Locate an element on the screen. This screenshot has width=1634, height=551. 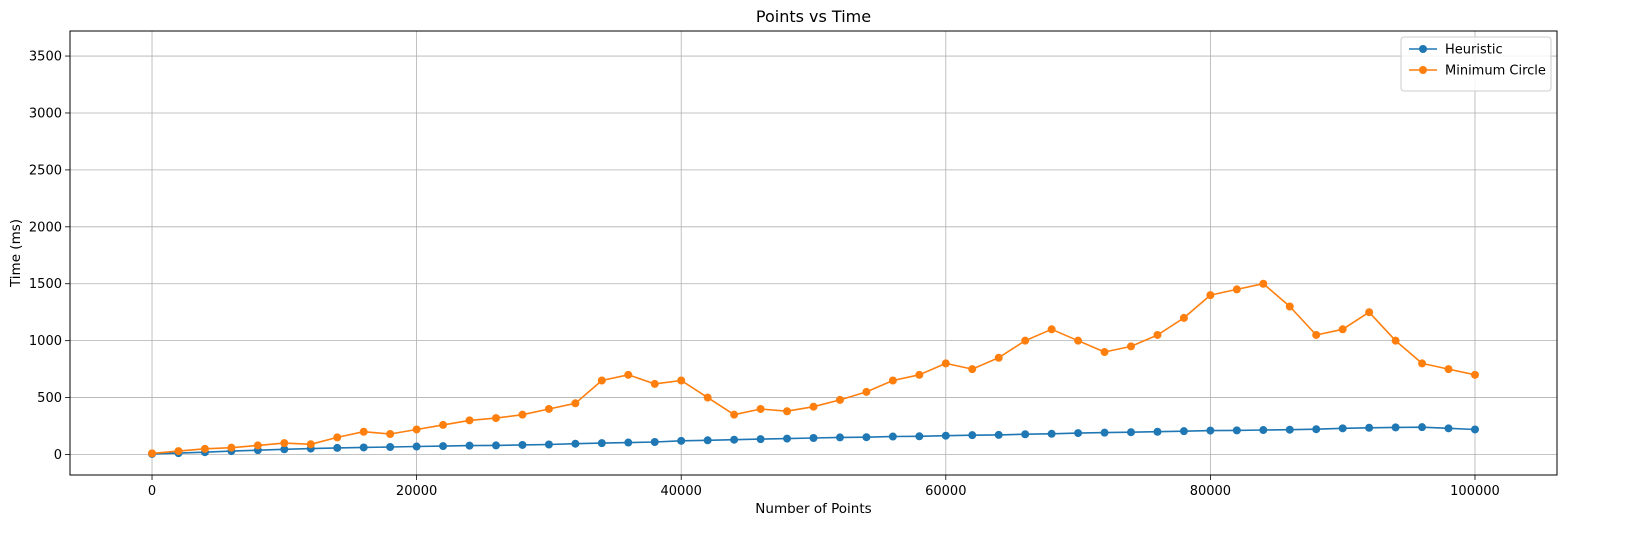
y-tick-label: 1000 is located at coordinates (45, 341).